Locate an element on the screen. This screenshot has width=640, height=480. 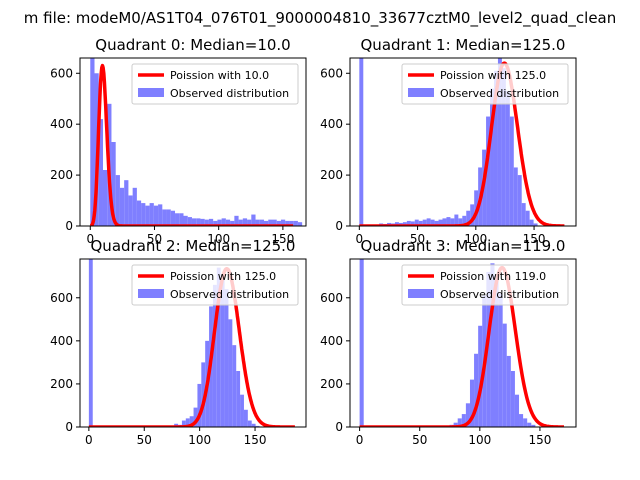
panel-title: Quadrant 0: Median=10.0 is located at coordinates (192, 45).